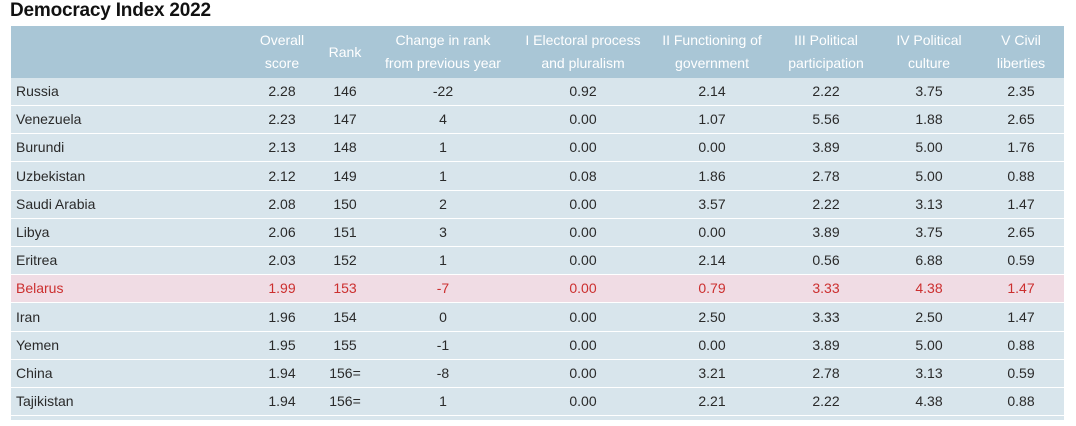  I want to click on table-row: Saudi Arabia 2.08 150 2 0.00 3.57 2.22 3.13 1.47, so click(537, 205).